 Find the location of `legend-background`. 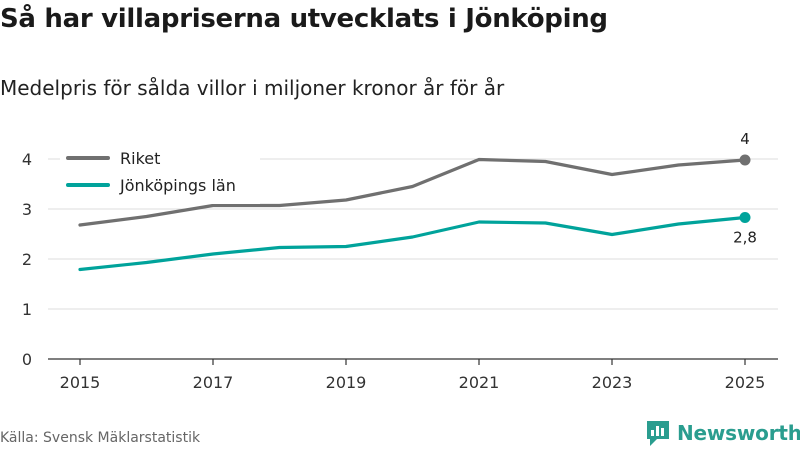

legend-background is located at coordinates (160, 173).